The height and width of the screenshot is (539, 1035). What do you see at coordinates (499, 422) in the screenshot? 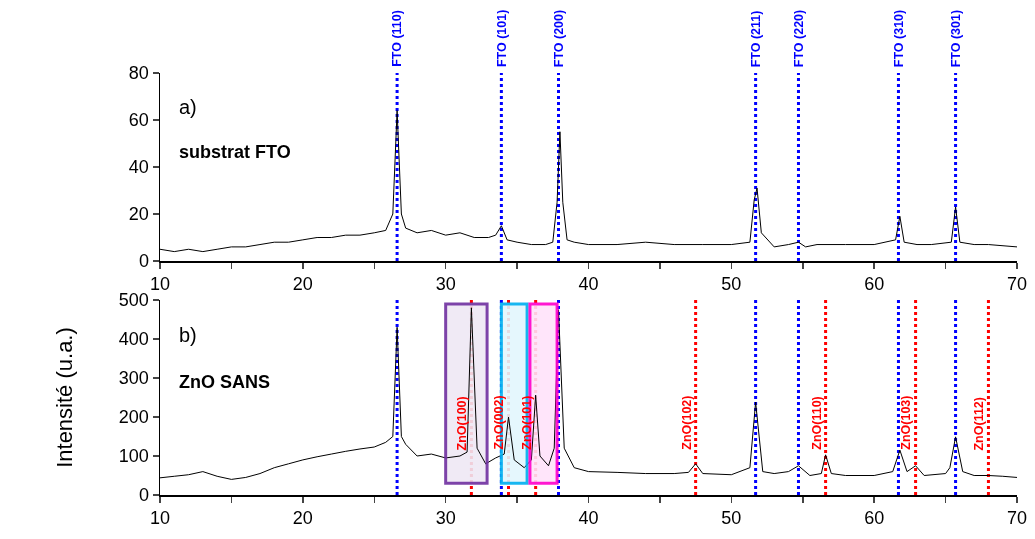
I see `ref-line-label: ZnO(002)` at bounding box center [499, 422].